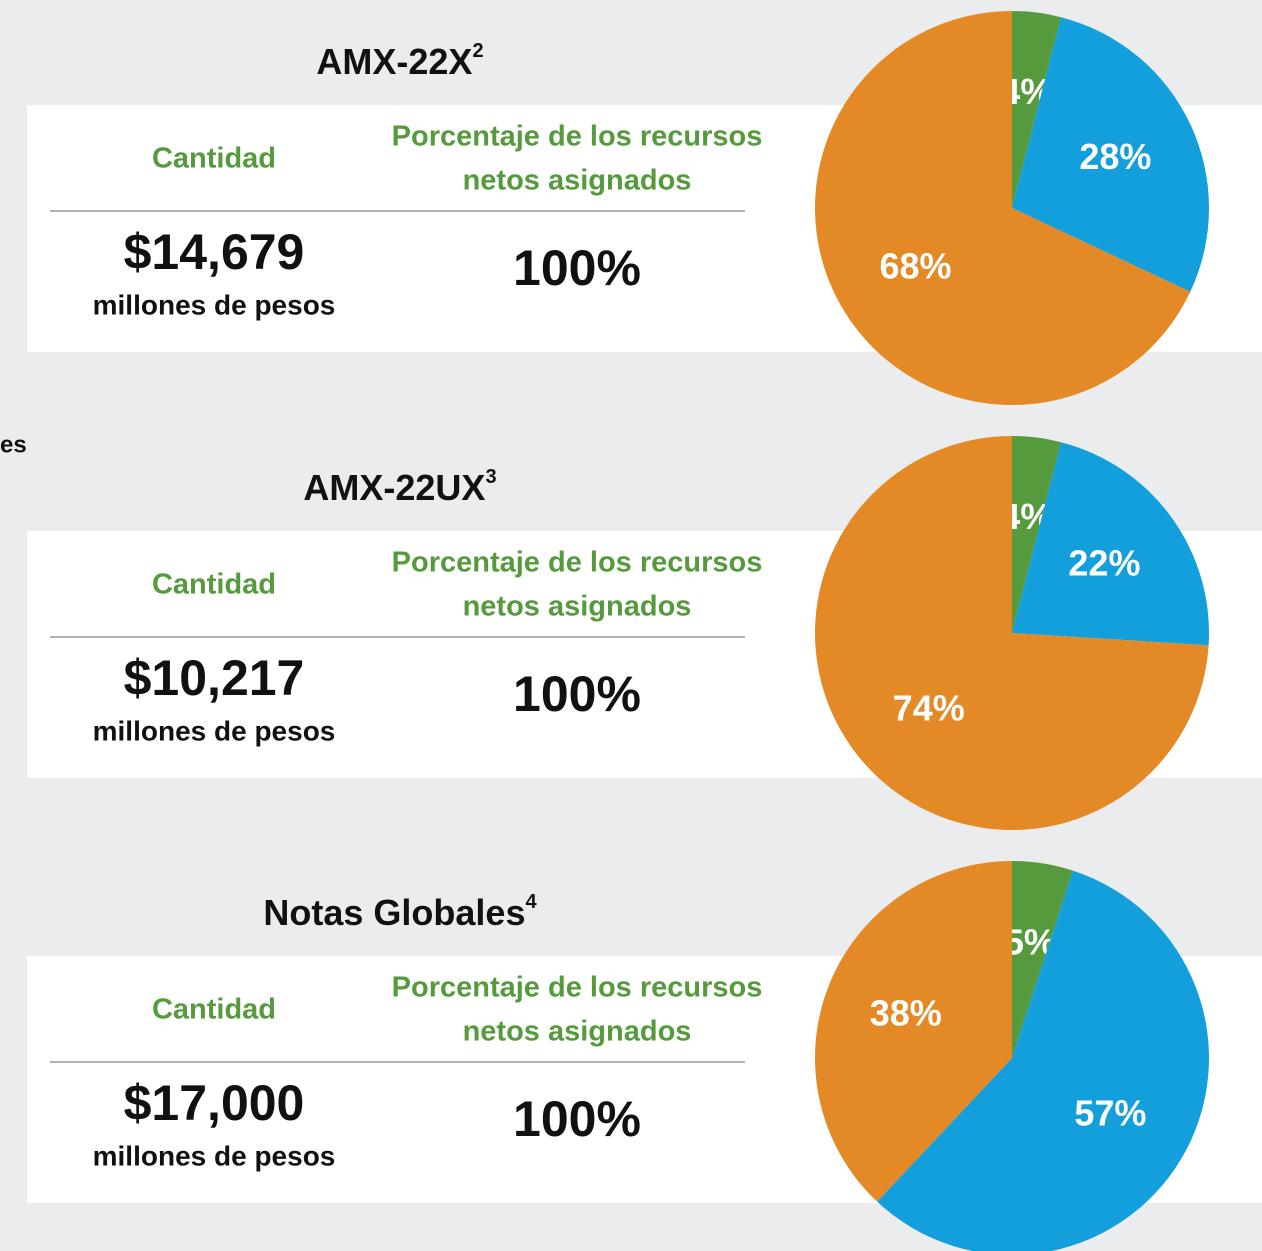 The height and width of the screenshot is (1251, 1262). What do you see at coordinates (477, 51) in the screenshot?
I see `title-superscript: 2` at bounding box center [477, 51].